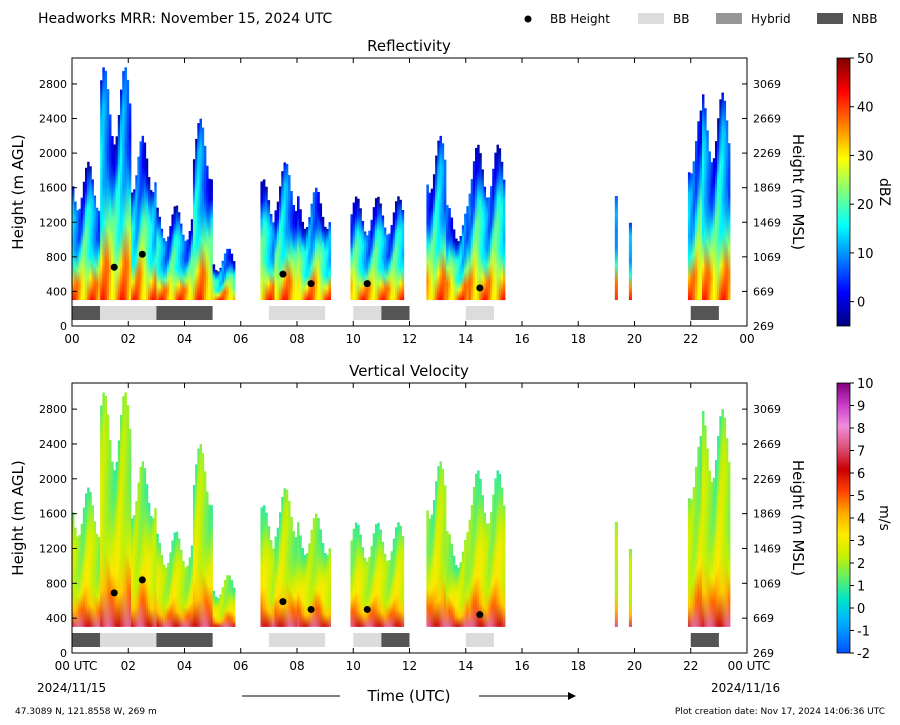 The image size is (900, 725). Describe the element at coordinates (862, 519) in the screenshot. I see `velocity-colorbar-ticks: -2 -1 0 1 2 3 4 5 6 7 8 9 10` at that location.